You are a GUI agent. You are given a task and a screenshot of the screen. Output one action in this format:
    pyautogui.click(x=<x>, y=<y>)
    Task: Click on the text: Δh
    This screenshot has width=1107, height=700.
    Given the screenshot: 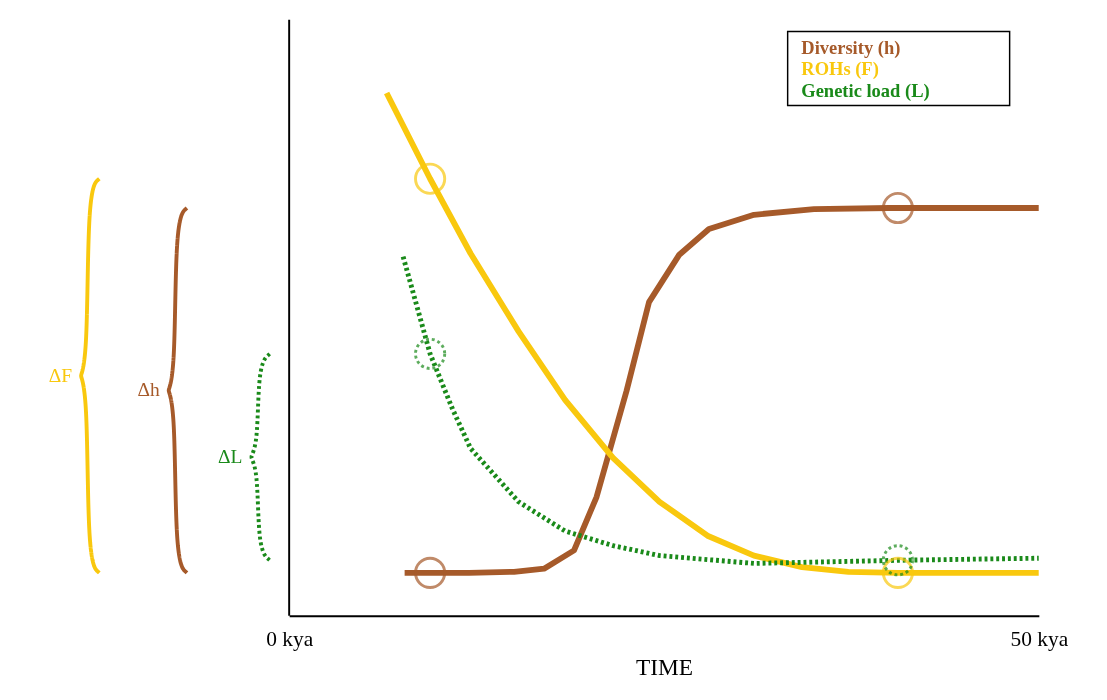 What is the action you would take?
    pyautogui.click(x=148, y=390)
    